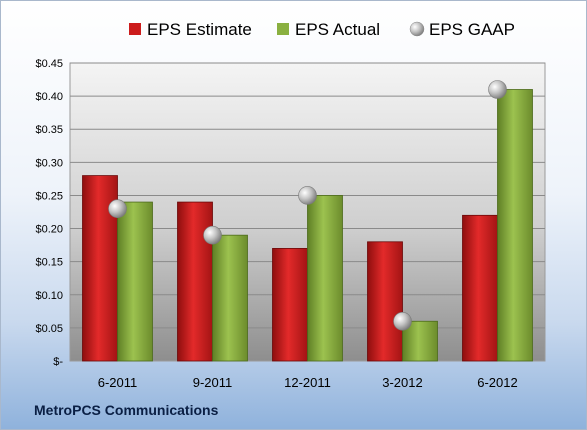  What do you see at coordinates (472, 29) in the screenshot?
I see `legend-label: EPS GAAP` at bounding box center [472, 29].